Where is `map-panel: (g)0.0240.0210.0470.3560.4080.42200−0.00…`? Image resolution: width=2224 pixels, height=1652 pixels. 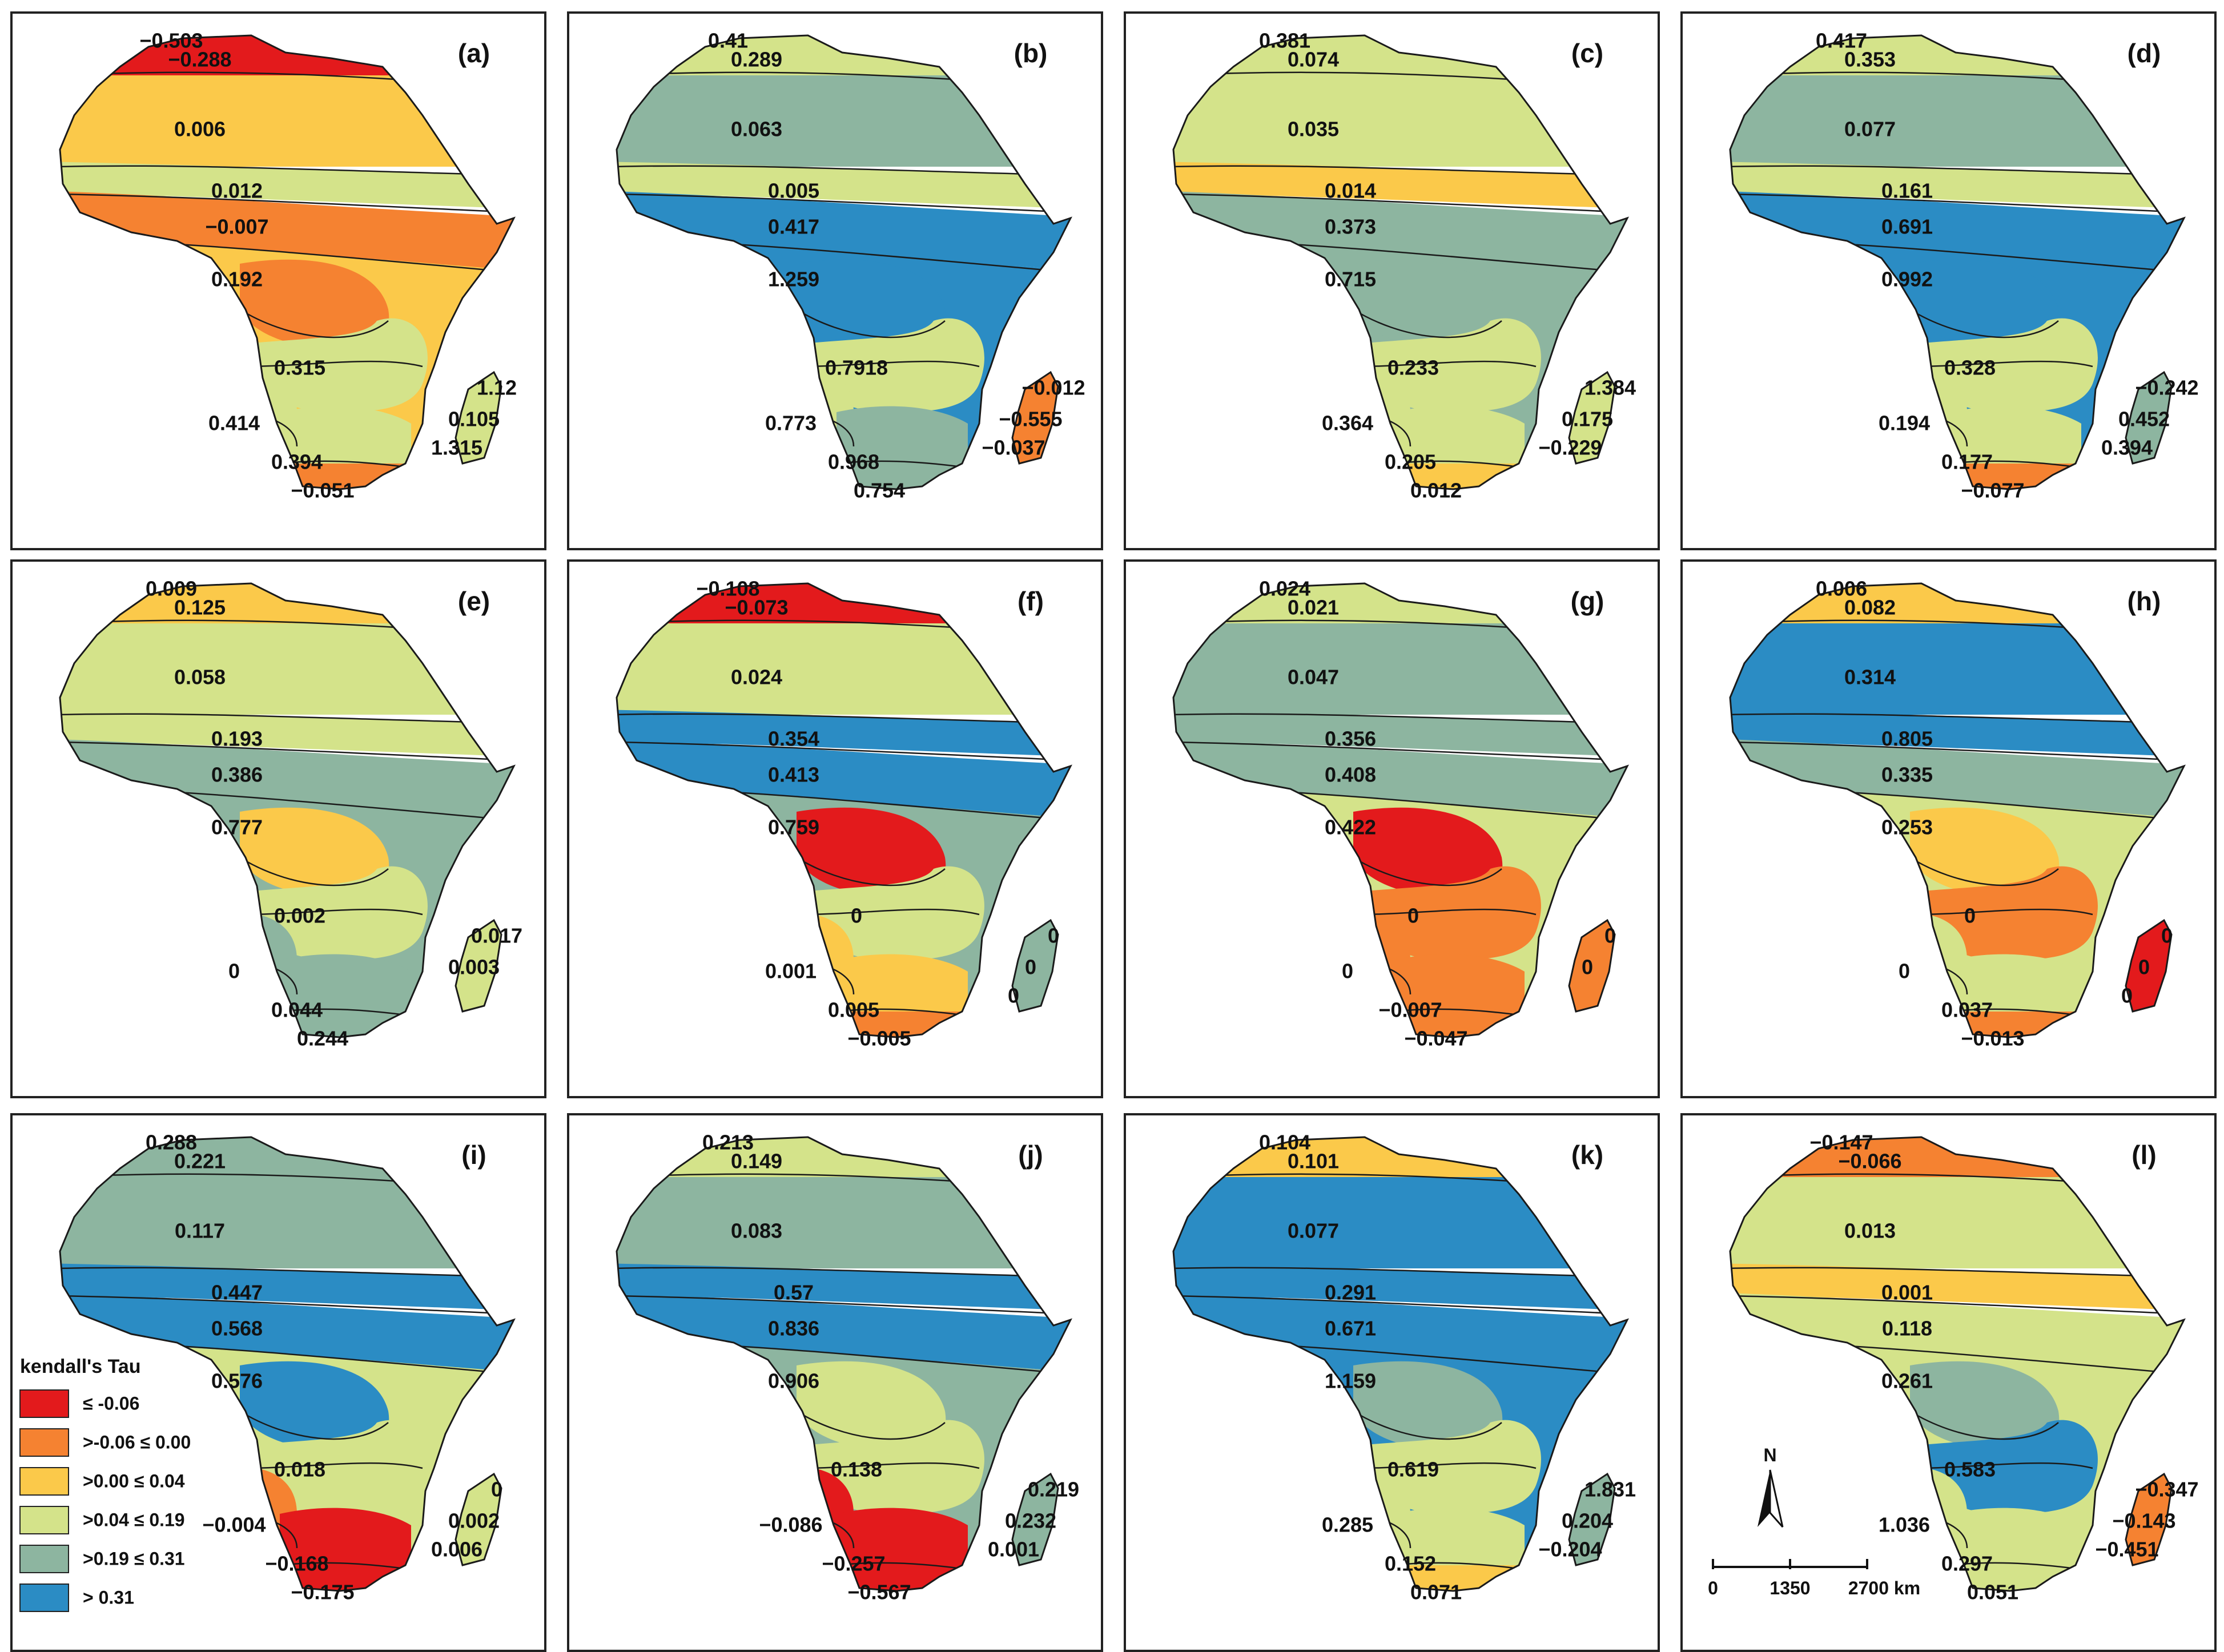 map-panel: (g)0.0240.0210.0470.3560.4080.42200−0.00… is located at coordinates (1392, 828).